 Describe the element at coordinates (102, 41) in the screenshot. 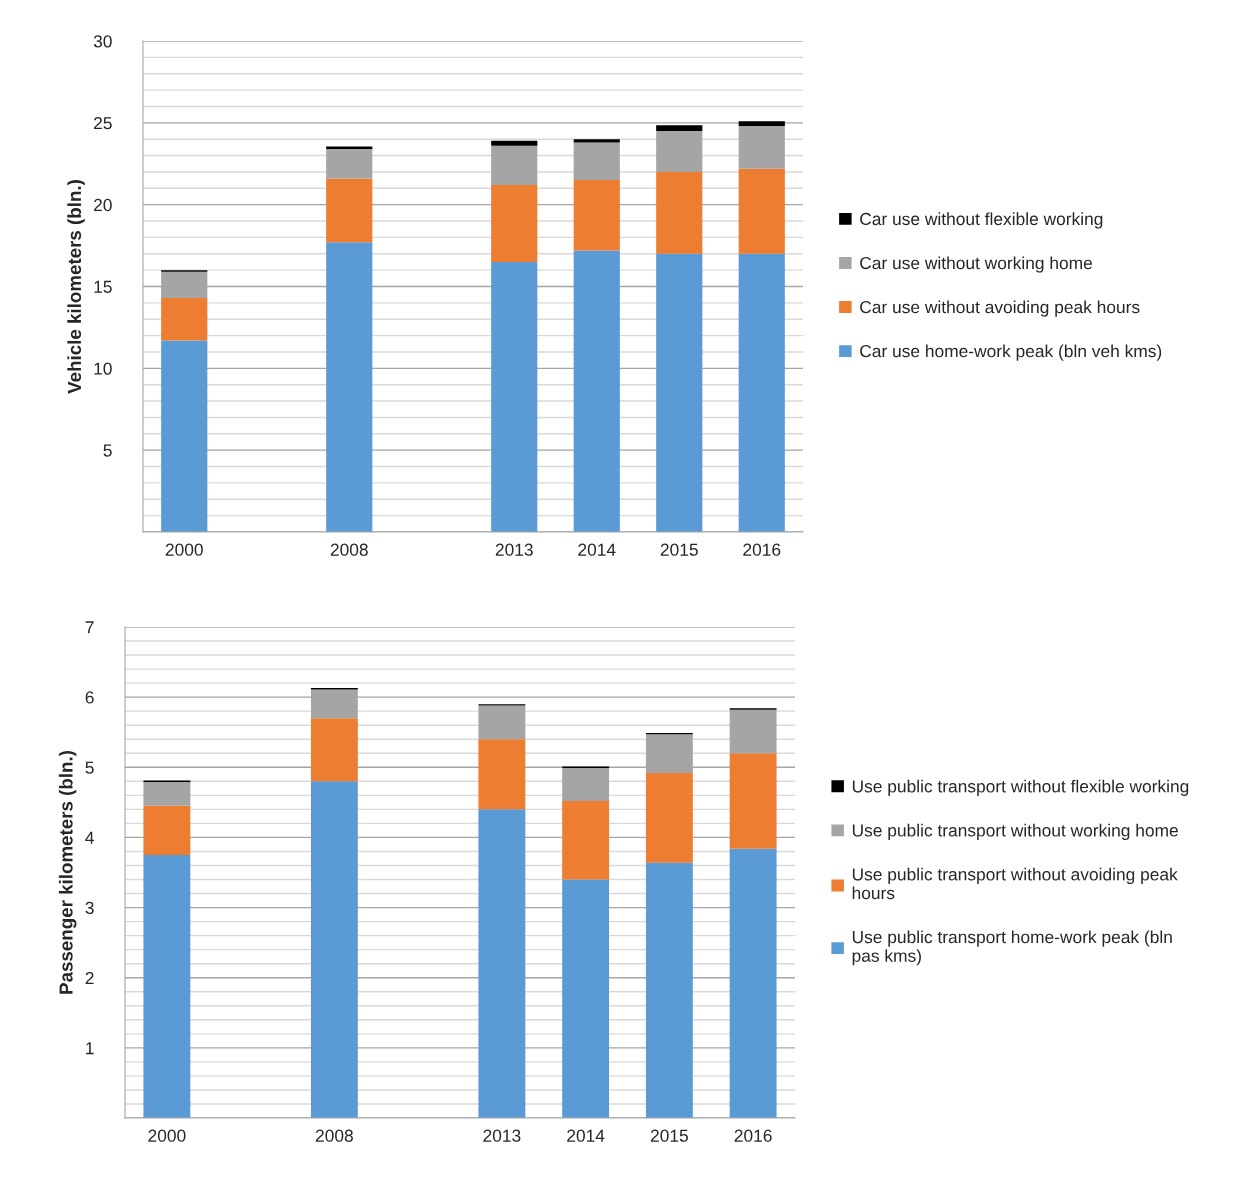

I see `y-tick-label: 30` at that location.